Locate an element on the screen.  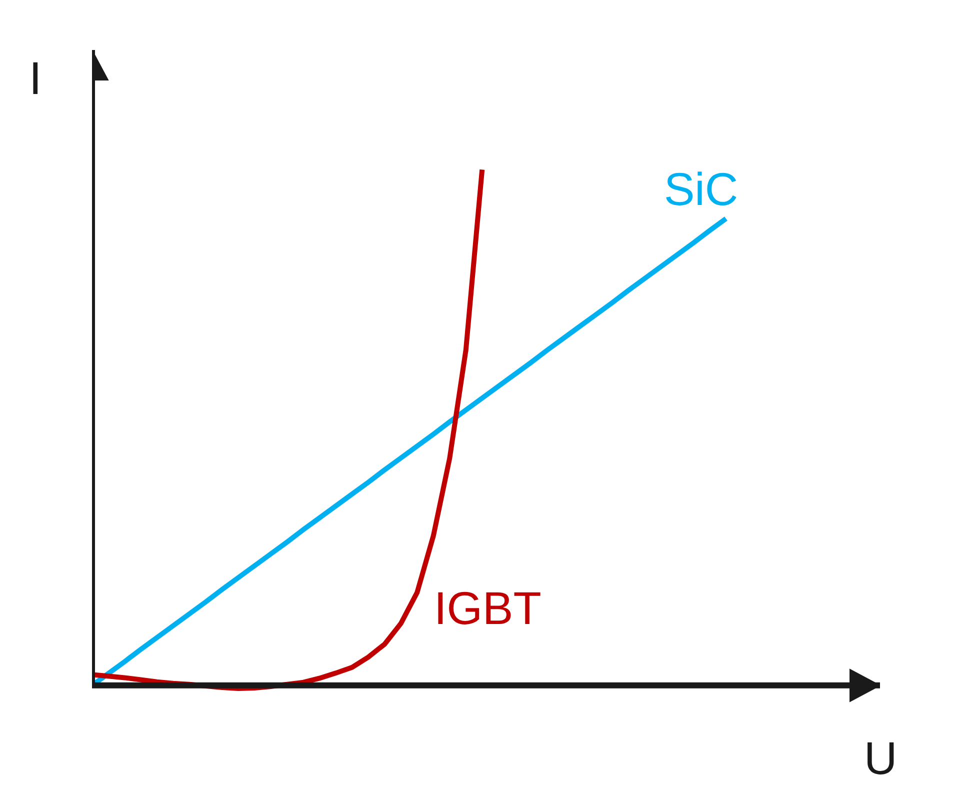
x-axis-title: U is located at coordinates (881, 758).